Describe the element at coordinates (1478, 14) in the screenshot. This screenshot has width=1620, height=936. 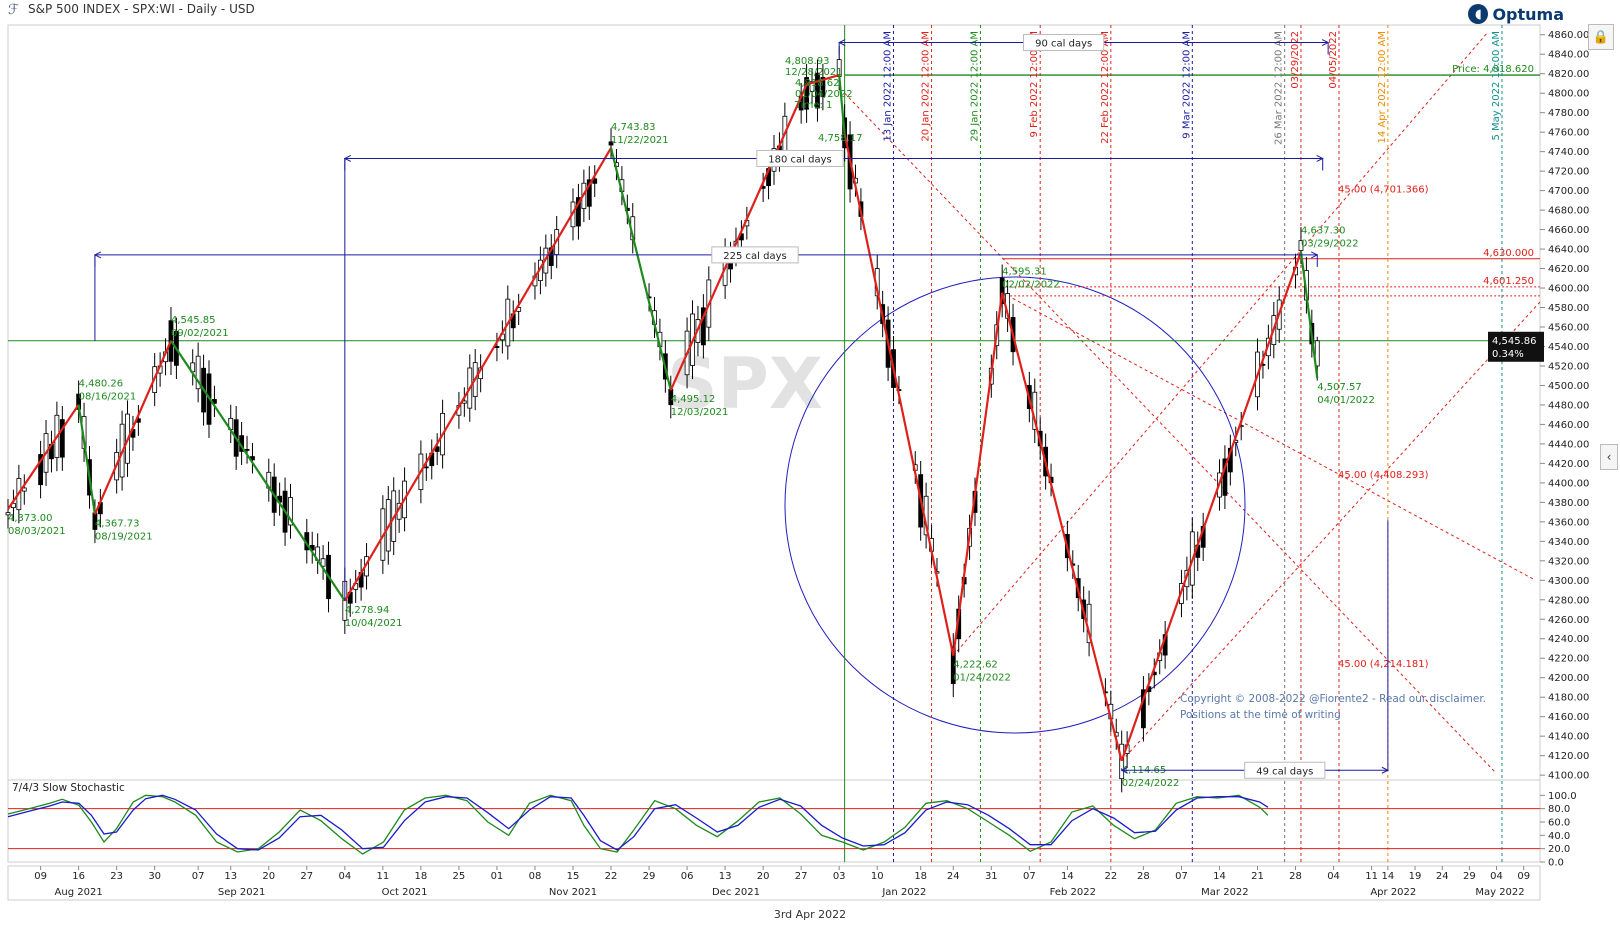
I see `optuma-logo-icon: ◖` at that location.